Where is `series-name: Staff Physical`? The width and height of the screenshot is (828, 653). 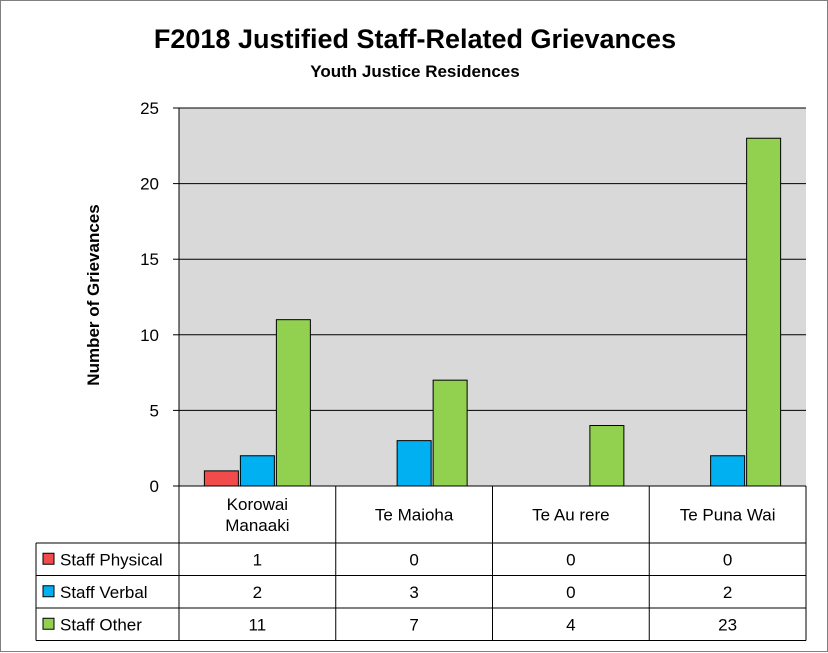
series-name: Staff Physical is located at coordinates (111, 559).